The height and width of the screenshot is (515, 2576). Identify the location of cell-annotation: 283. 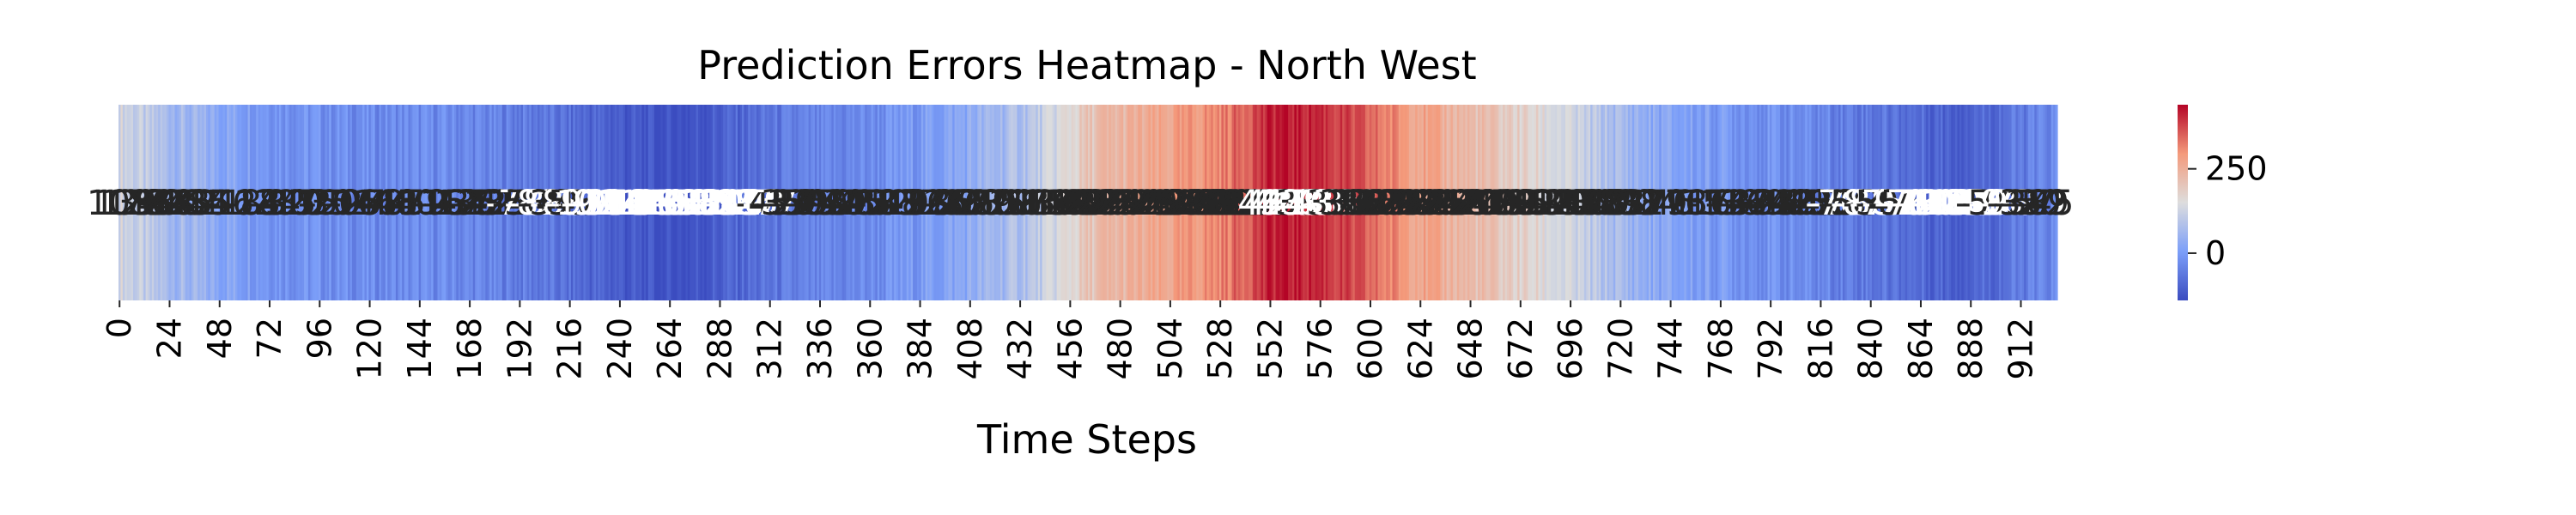
(1221, 203).